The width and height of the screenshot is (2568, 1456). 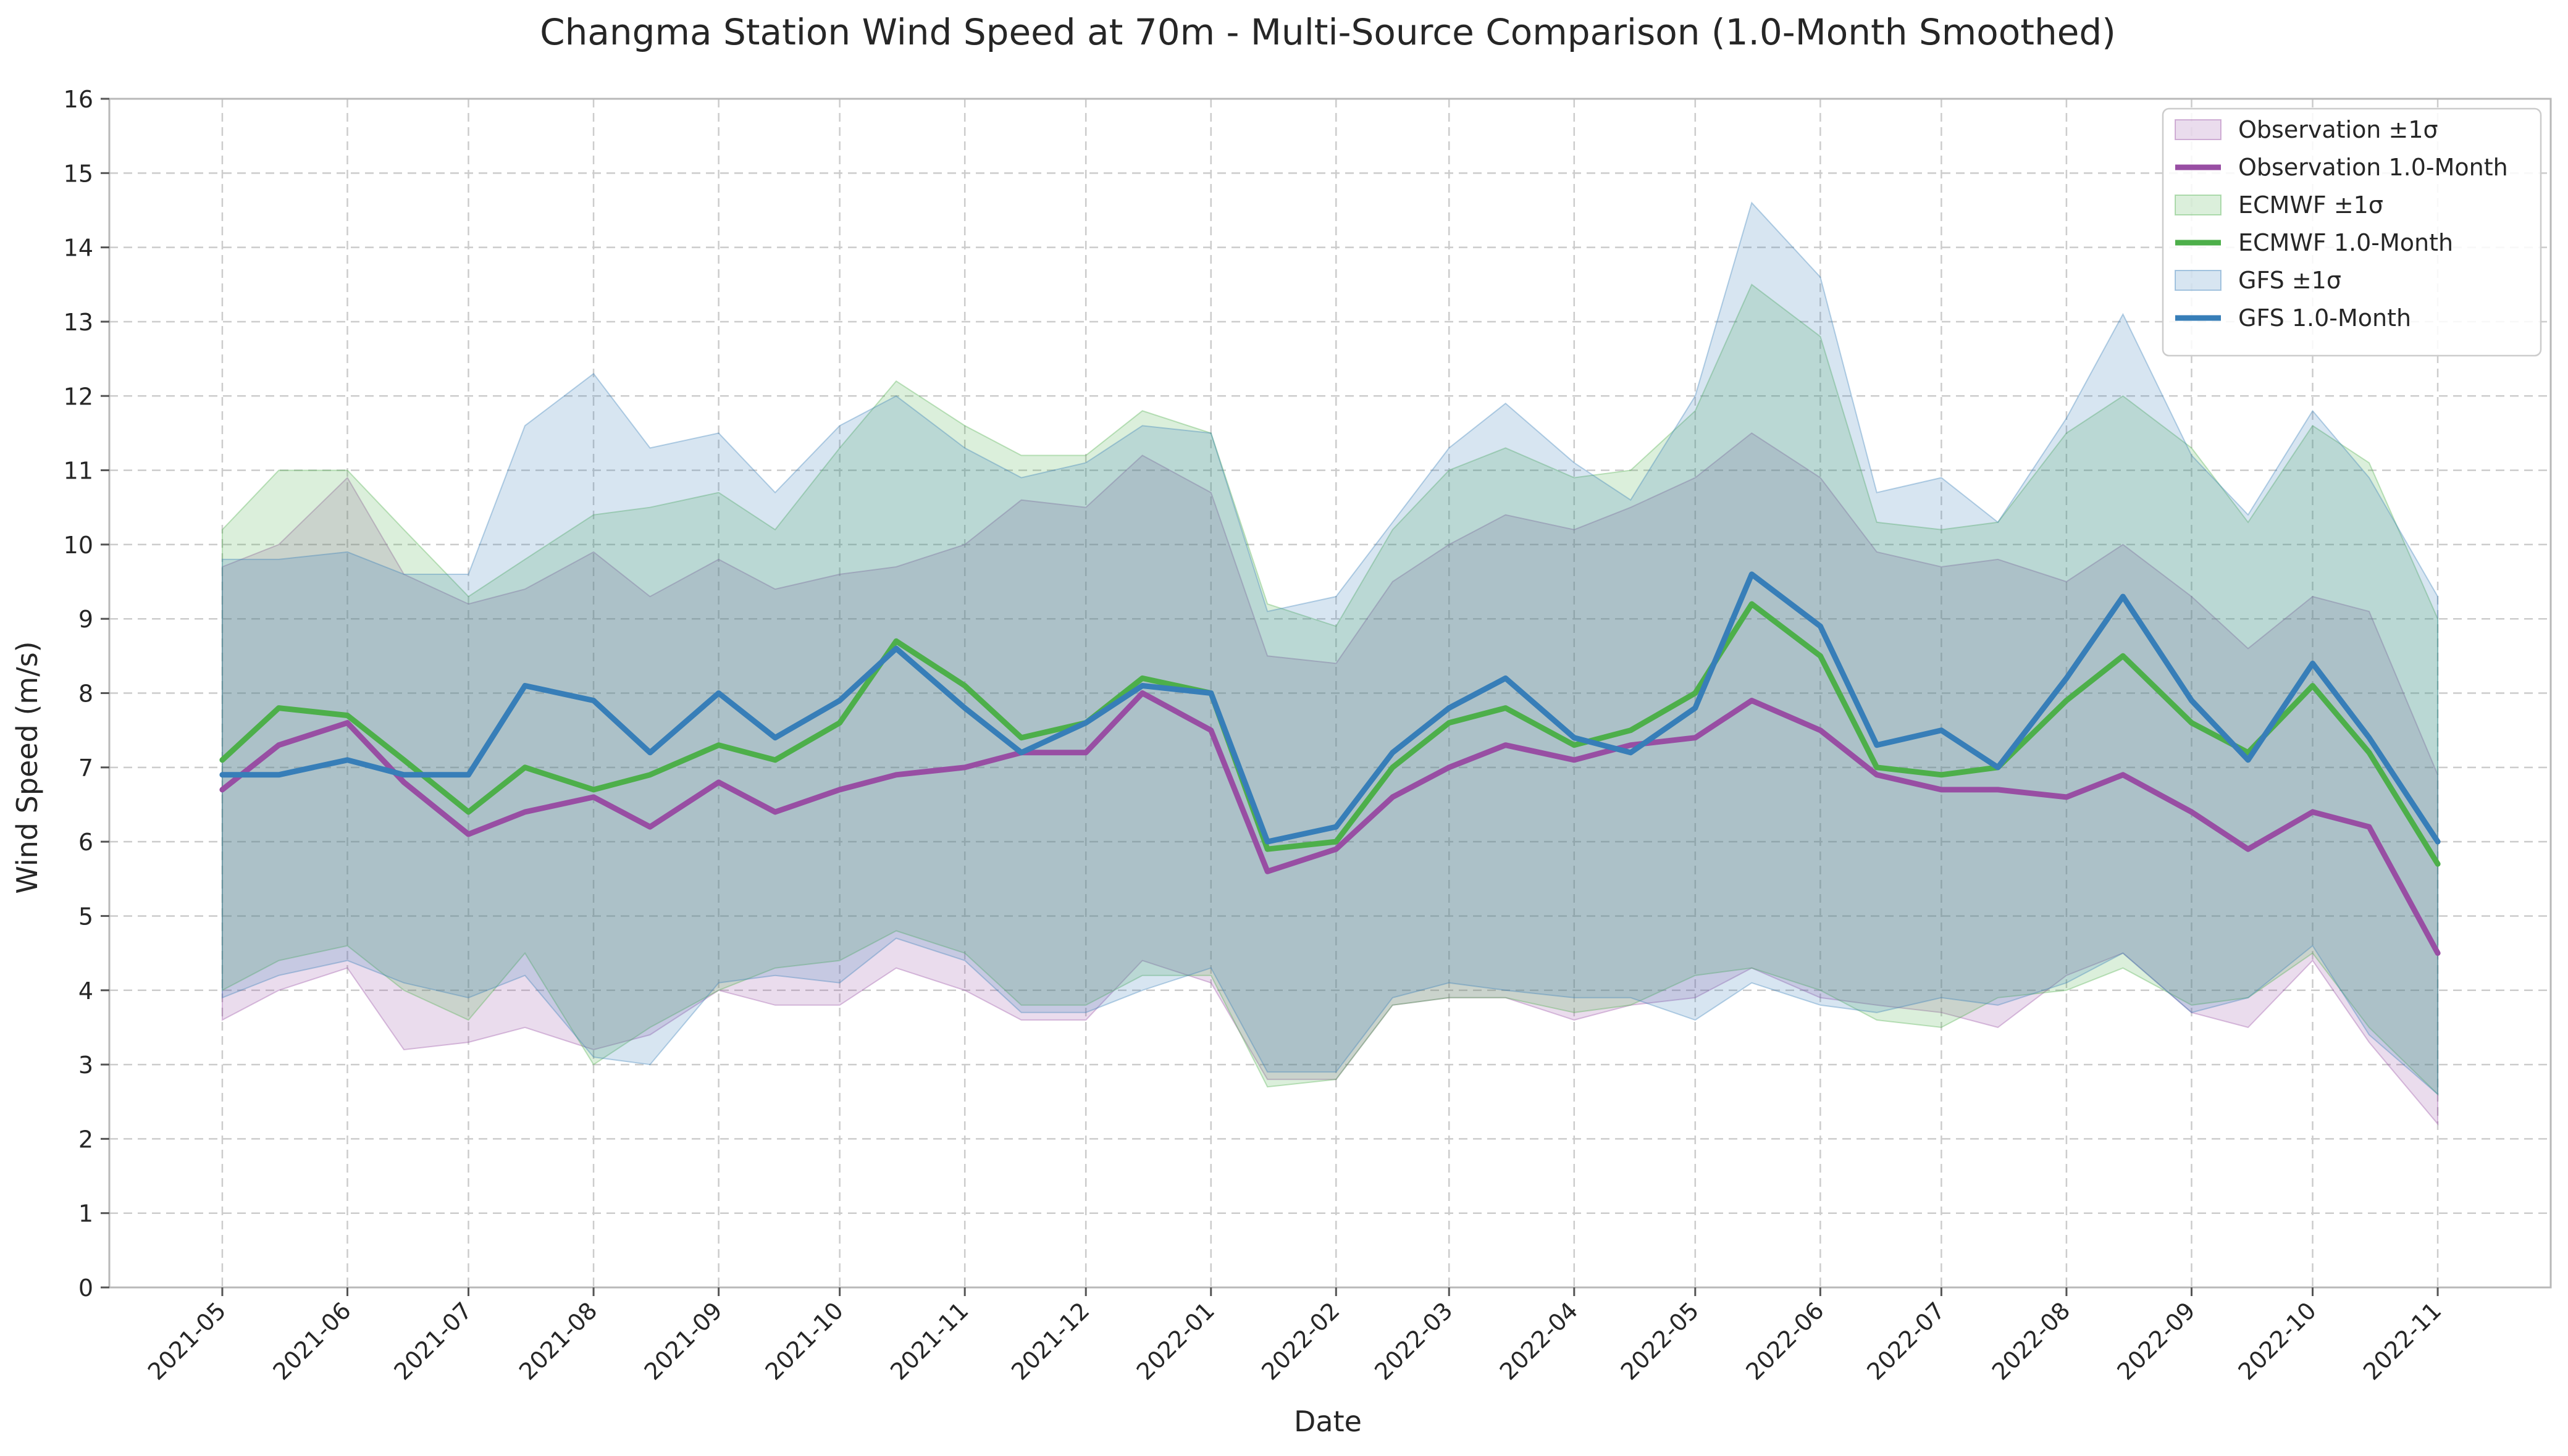 What do you see at coordinates (2289, 280) in the screenshot?
I see `legend-label: GFS ±1σ` at bounding box center [2289, 280].